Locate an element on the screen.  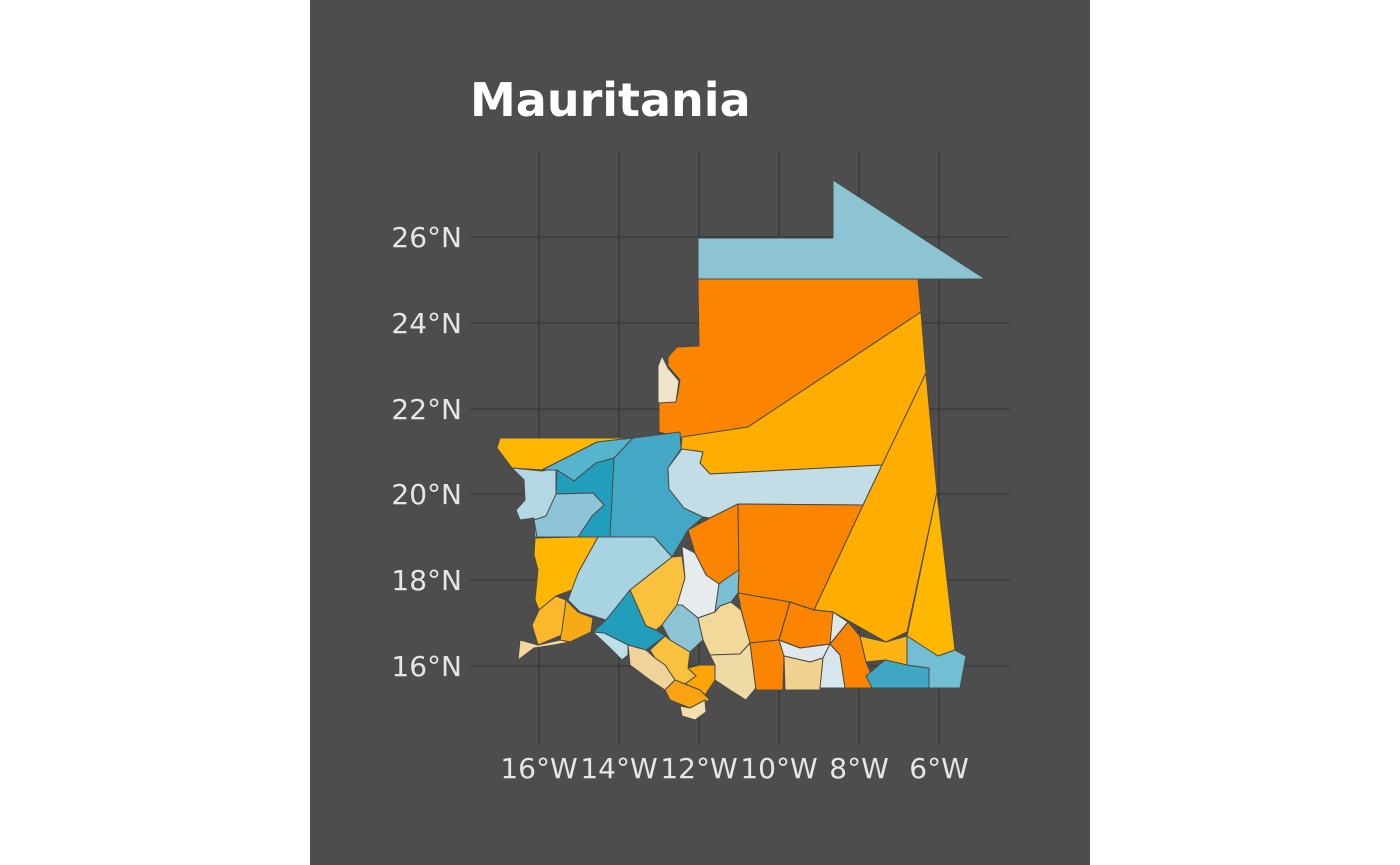
y-tick-label: 18°N is located at coordinates (426, 580).